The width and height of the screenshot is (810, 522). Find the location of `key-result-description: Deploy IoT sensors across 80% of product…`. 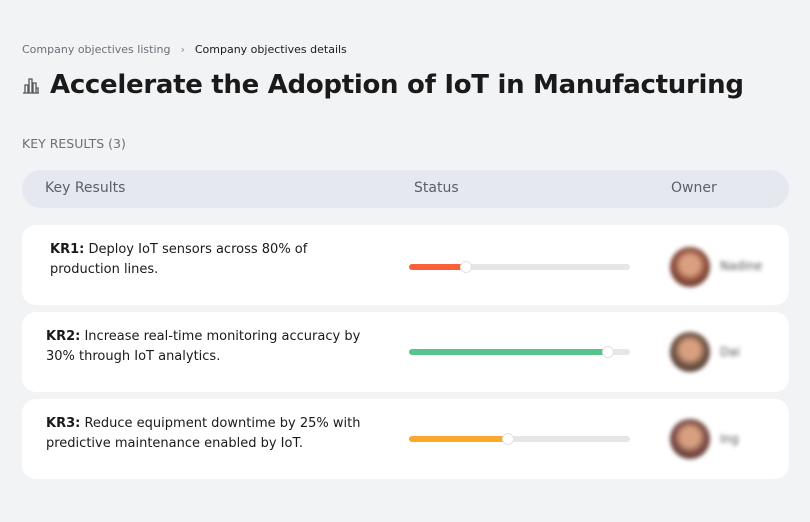

key-result-description: Deploy IoT sensors across 80% of product… is located at coordinates (179, 259).